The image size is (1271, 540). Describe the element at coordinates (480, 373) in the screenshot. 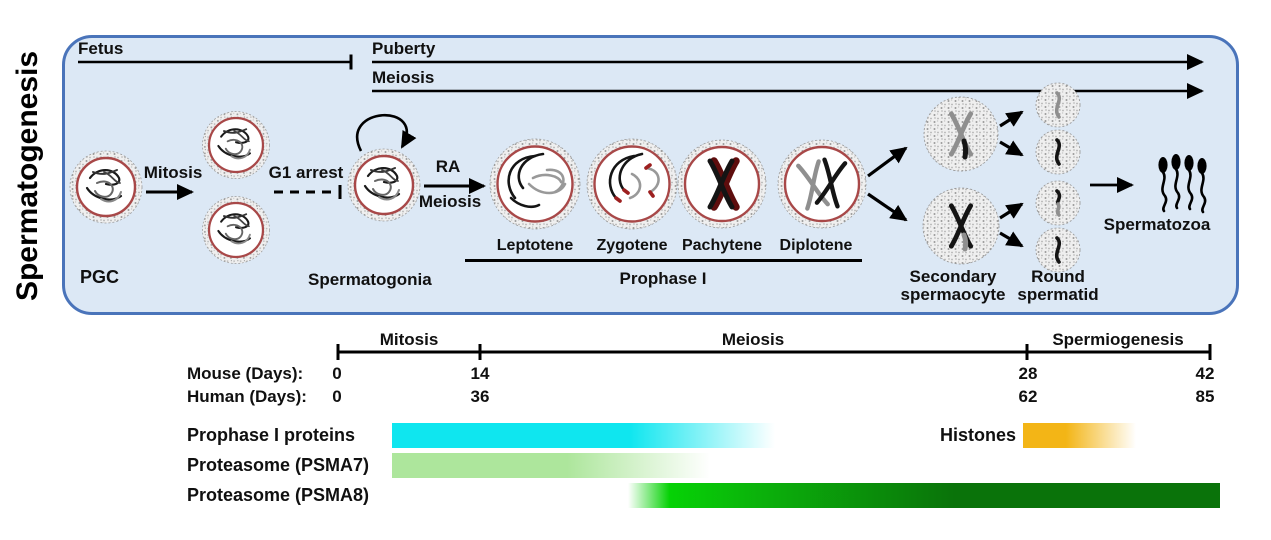

I see `mouse-day-14: 14` at that location.